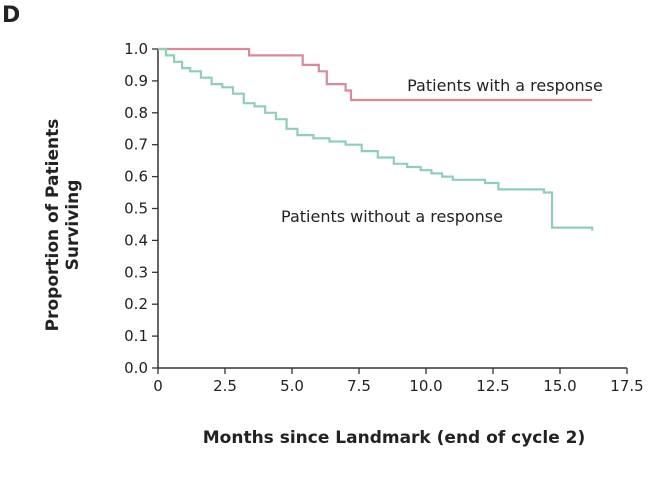 This screenshot has height=477, width=671. What do you see at coordinates (398, 381) in the screenshot?
I see `x-ticks: 0 2.5 5.0 7.5 10.0 12.5 15.0 17.5` at bounding box center [398, 381].